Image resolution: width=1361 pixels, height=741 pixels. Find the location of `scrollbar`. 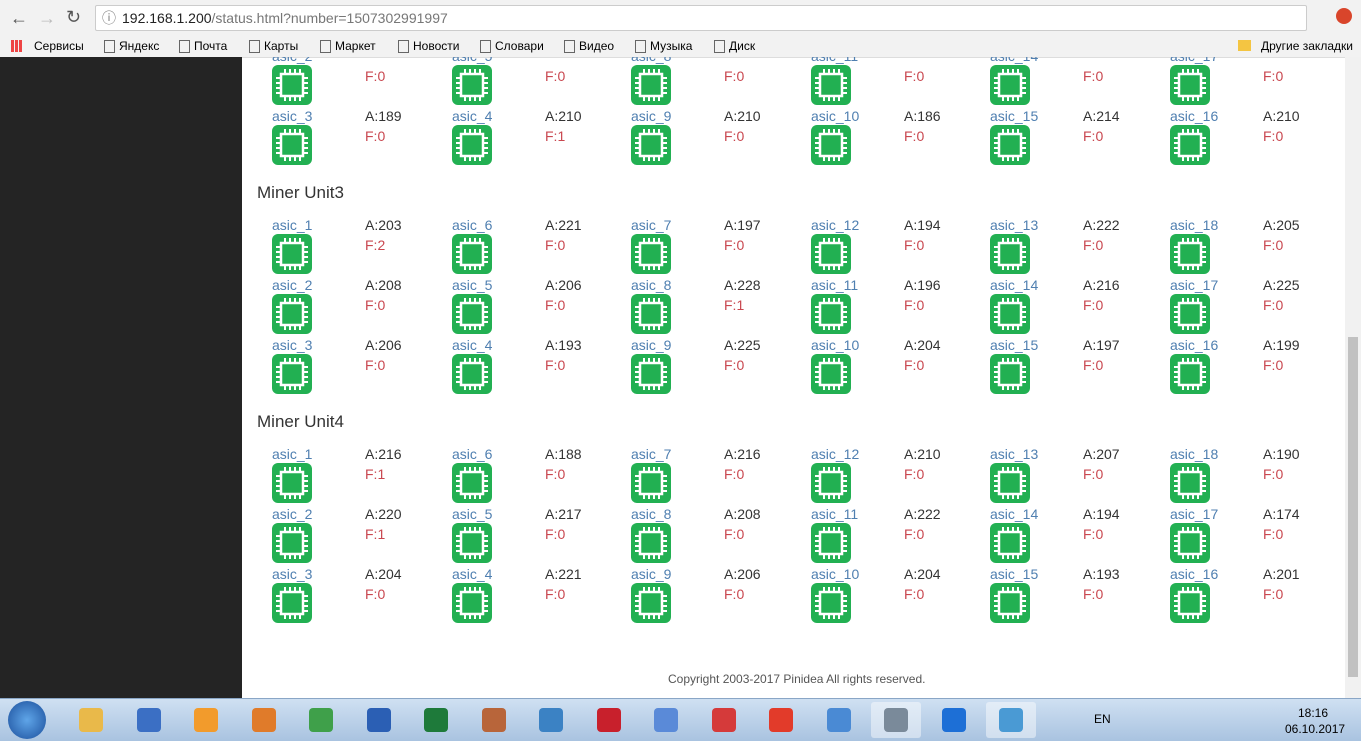

scrollbar is located at coordinates (1353, 377).